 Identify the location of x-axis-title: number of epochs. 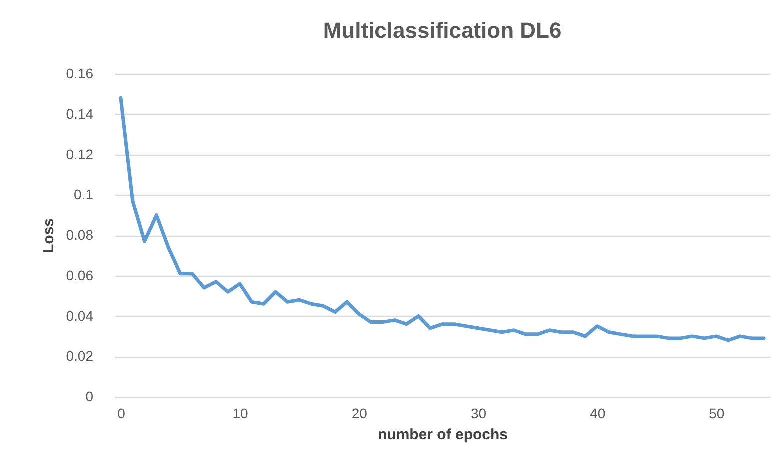
(443, 435).